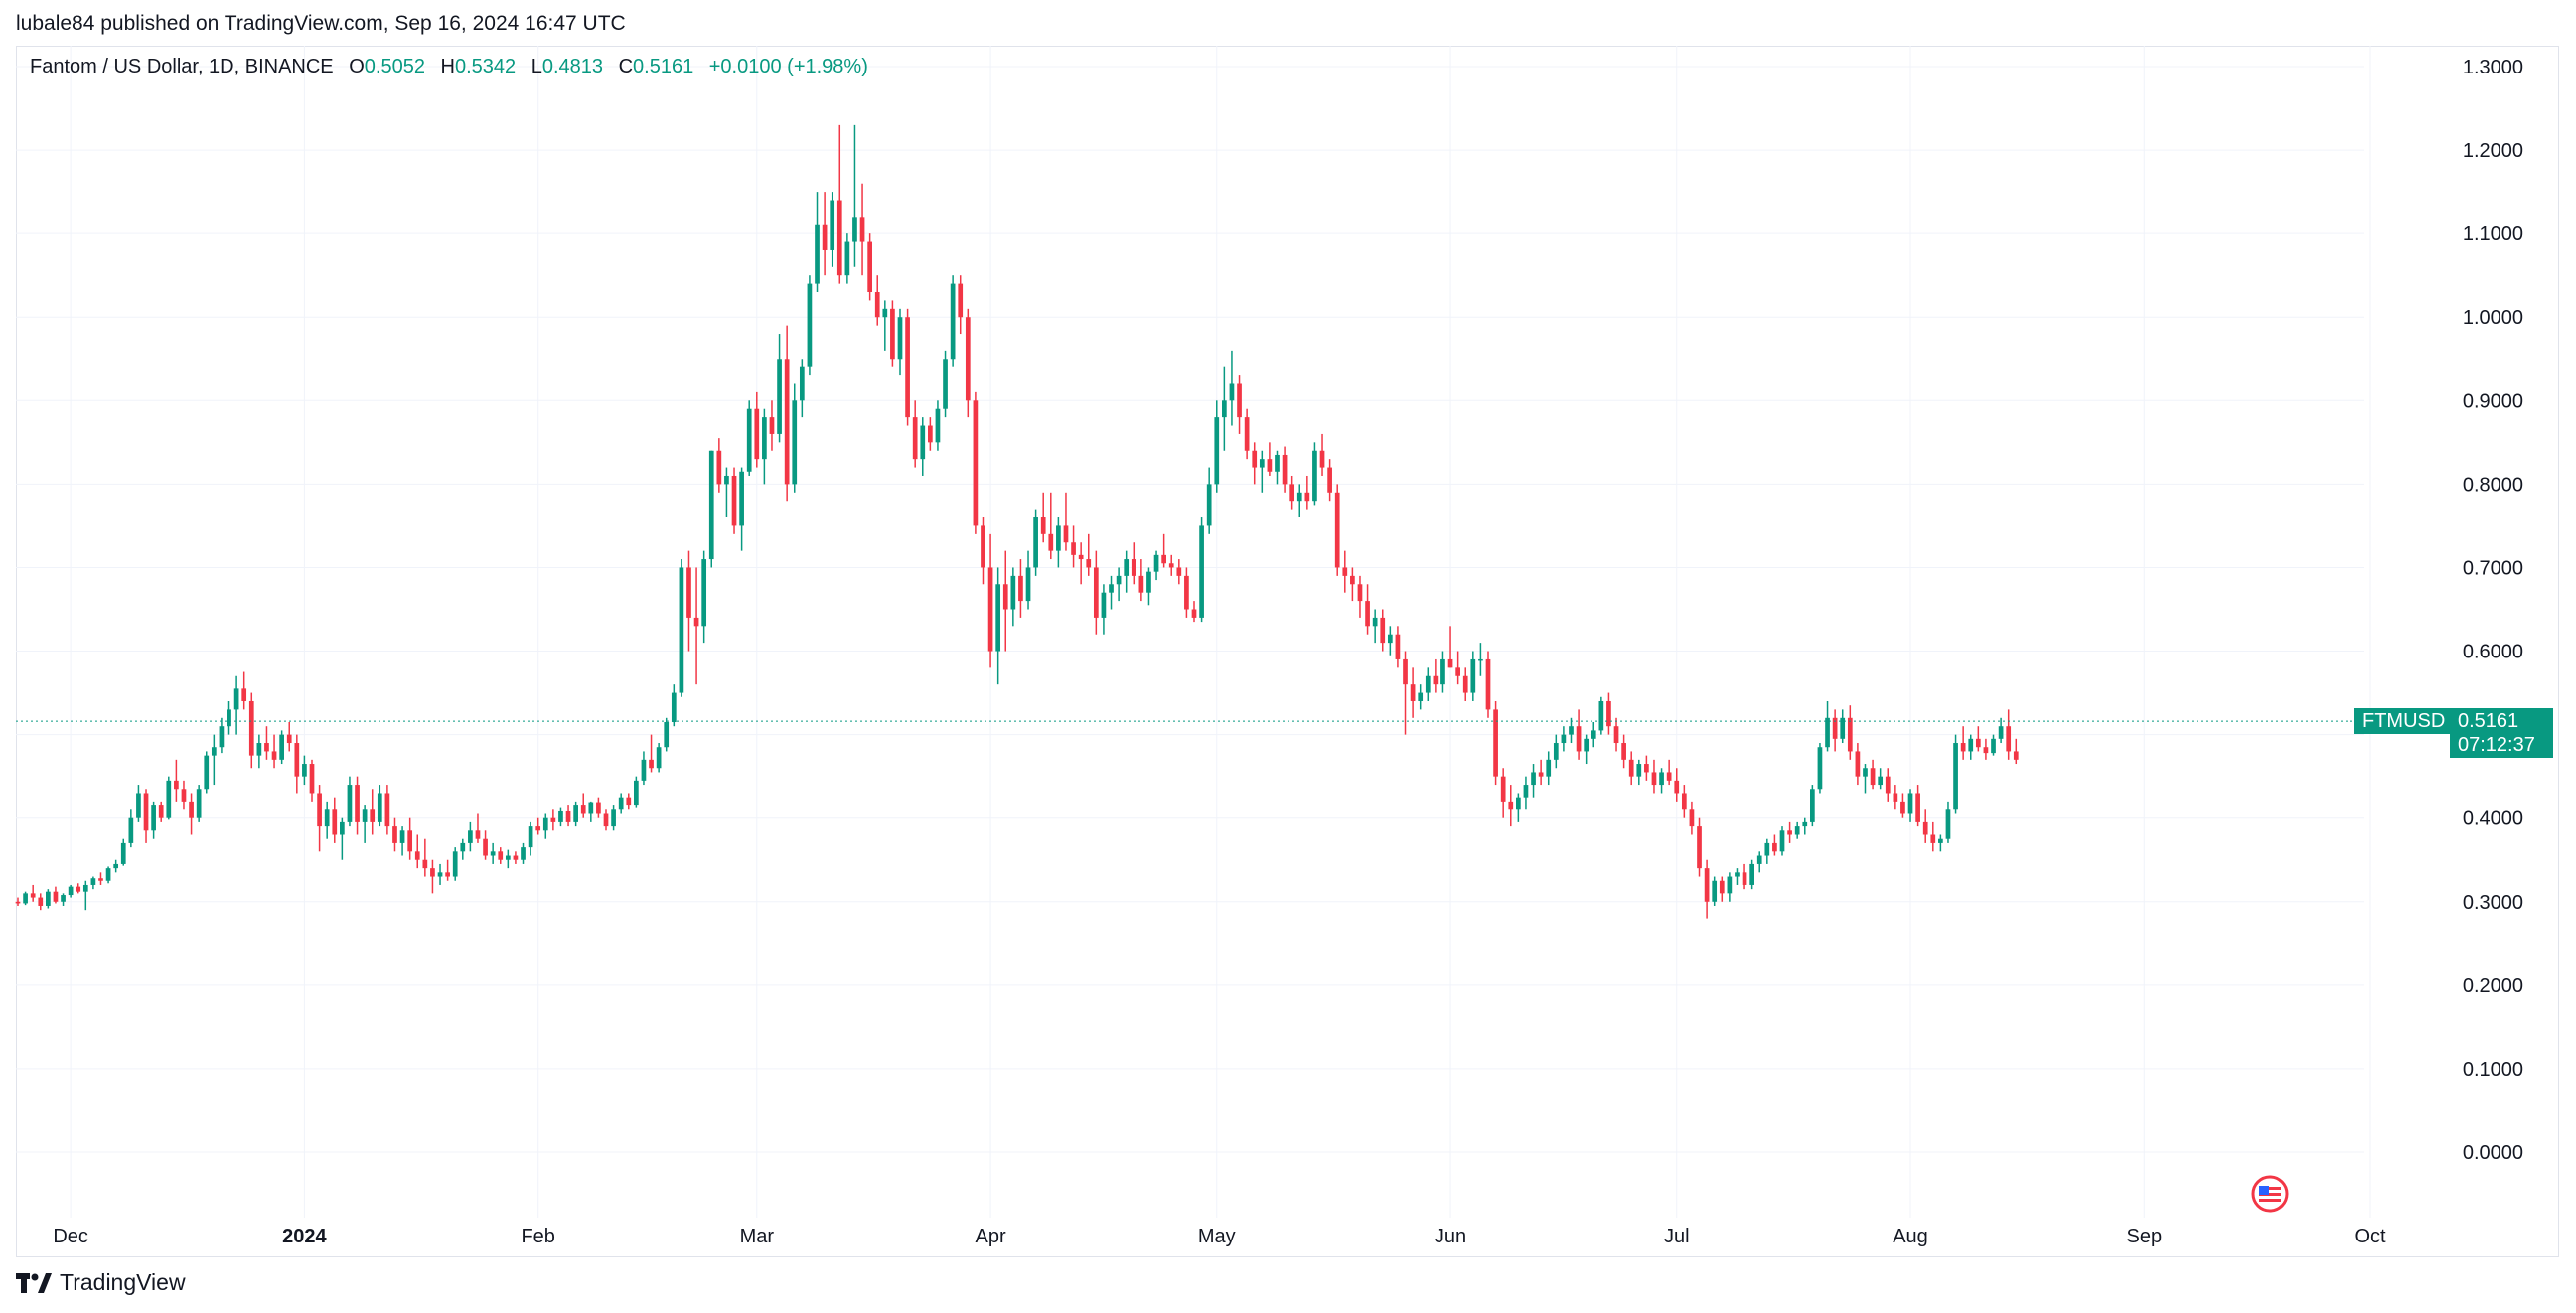 The height and width of the screenshot is (1313, 2576). I want to click on last-price-badge: 0.5161 07:12:37, so click(2501, 733).